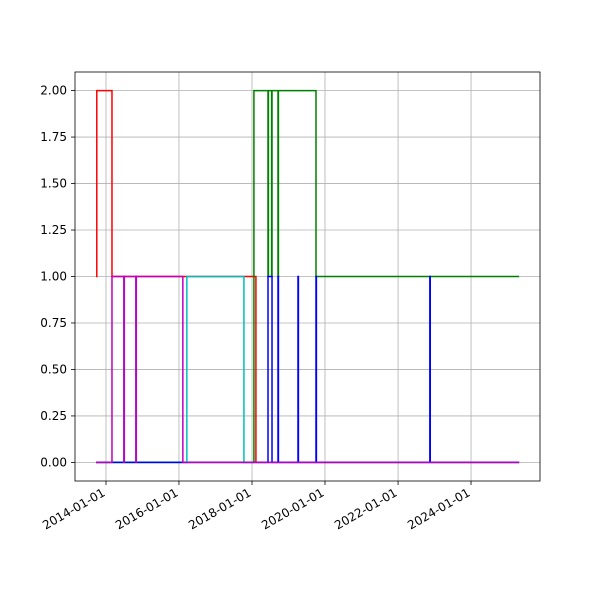 The image size is (600, 604). Describe the element at coordinates (53, 277) in the screenshot. I see `y-tick-label: 1.00` at that location.